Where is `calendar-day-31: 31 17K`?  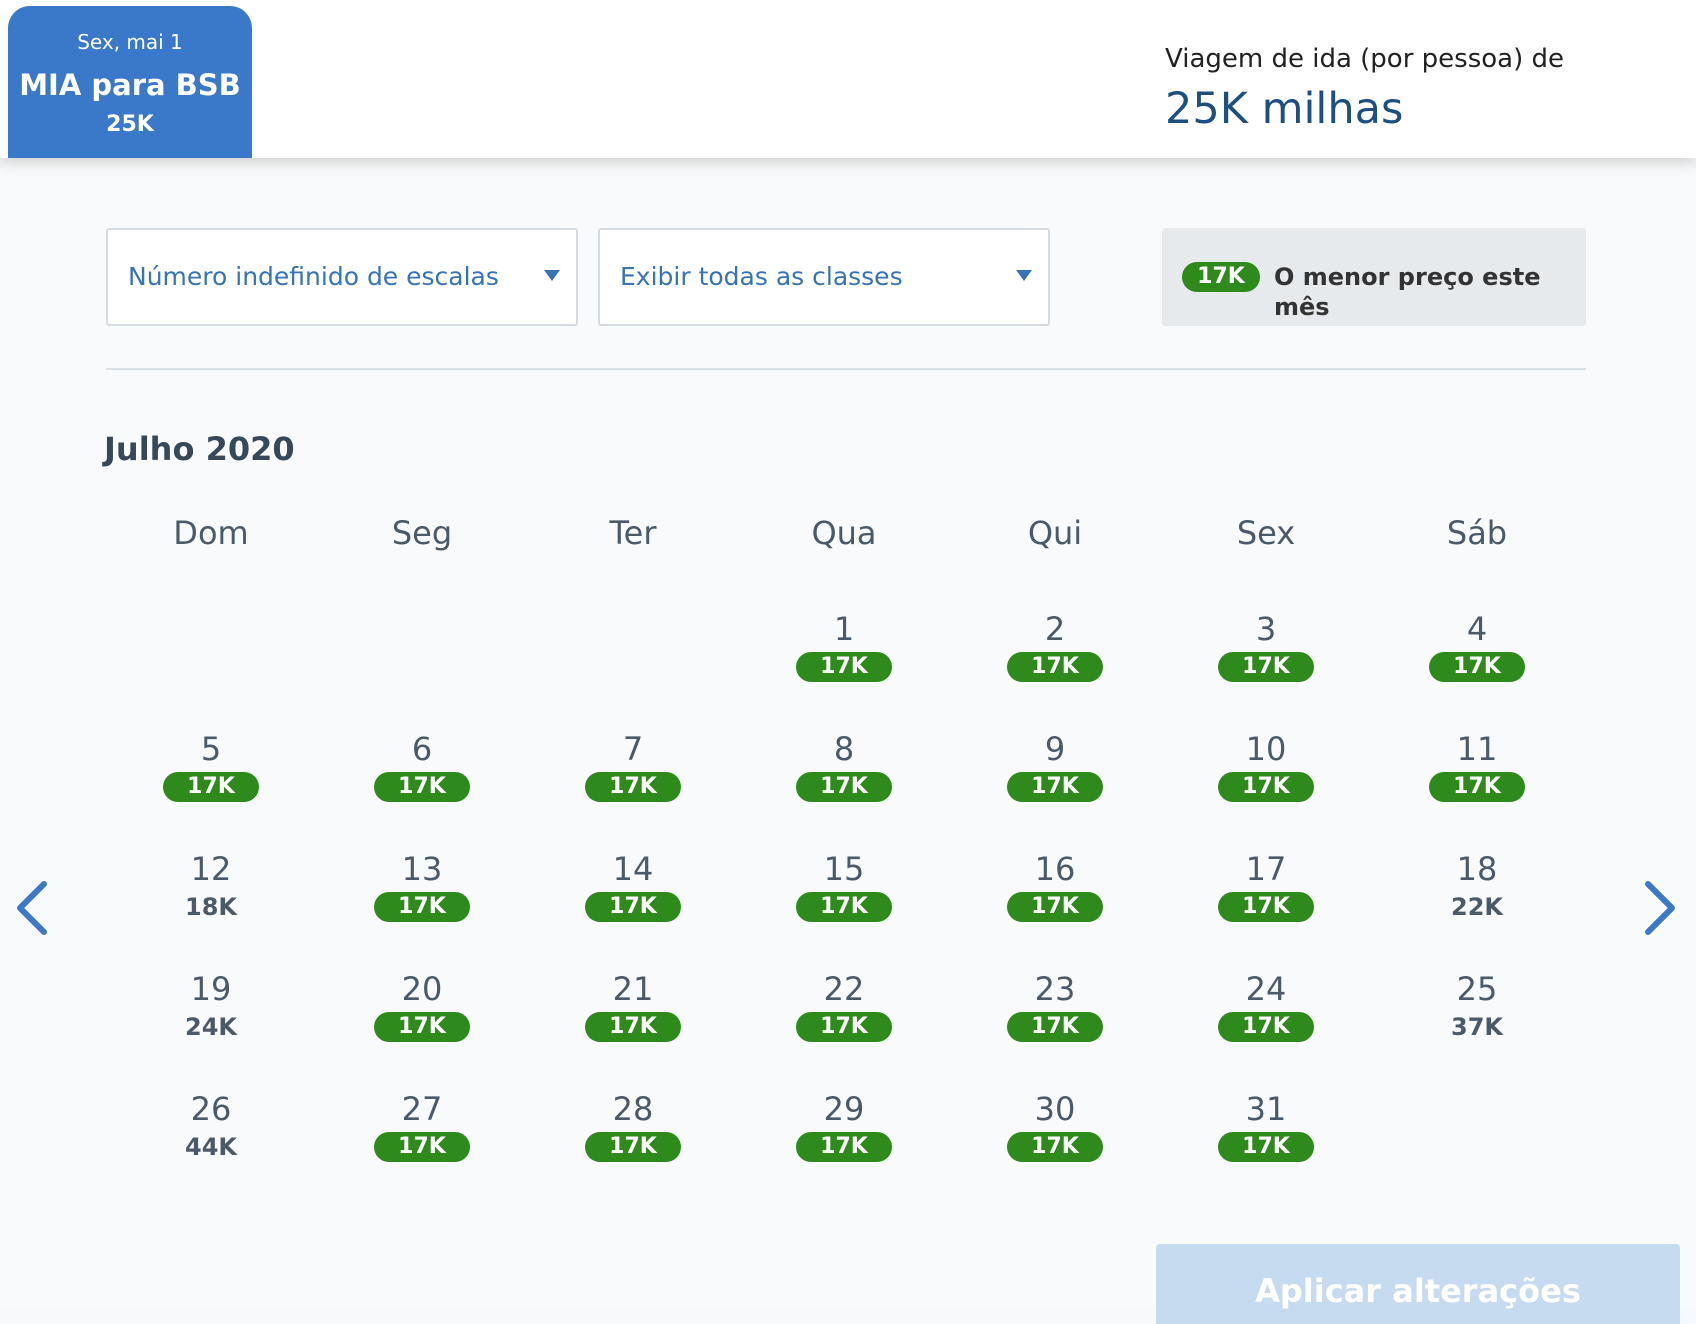
calendar-day-31: 31 17K is located at coordinates (1266, 1140).